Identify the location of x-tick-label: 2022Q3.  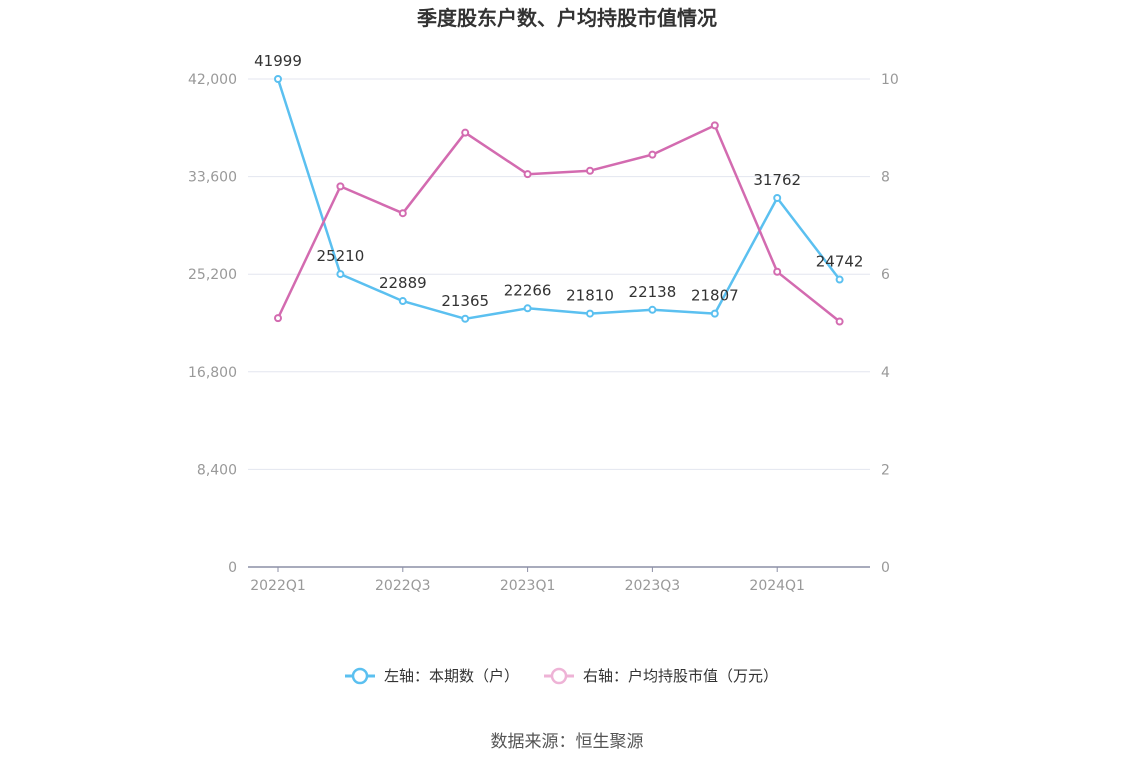
(403, 586).